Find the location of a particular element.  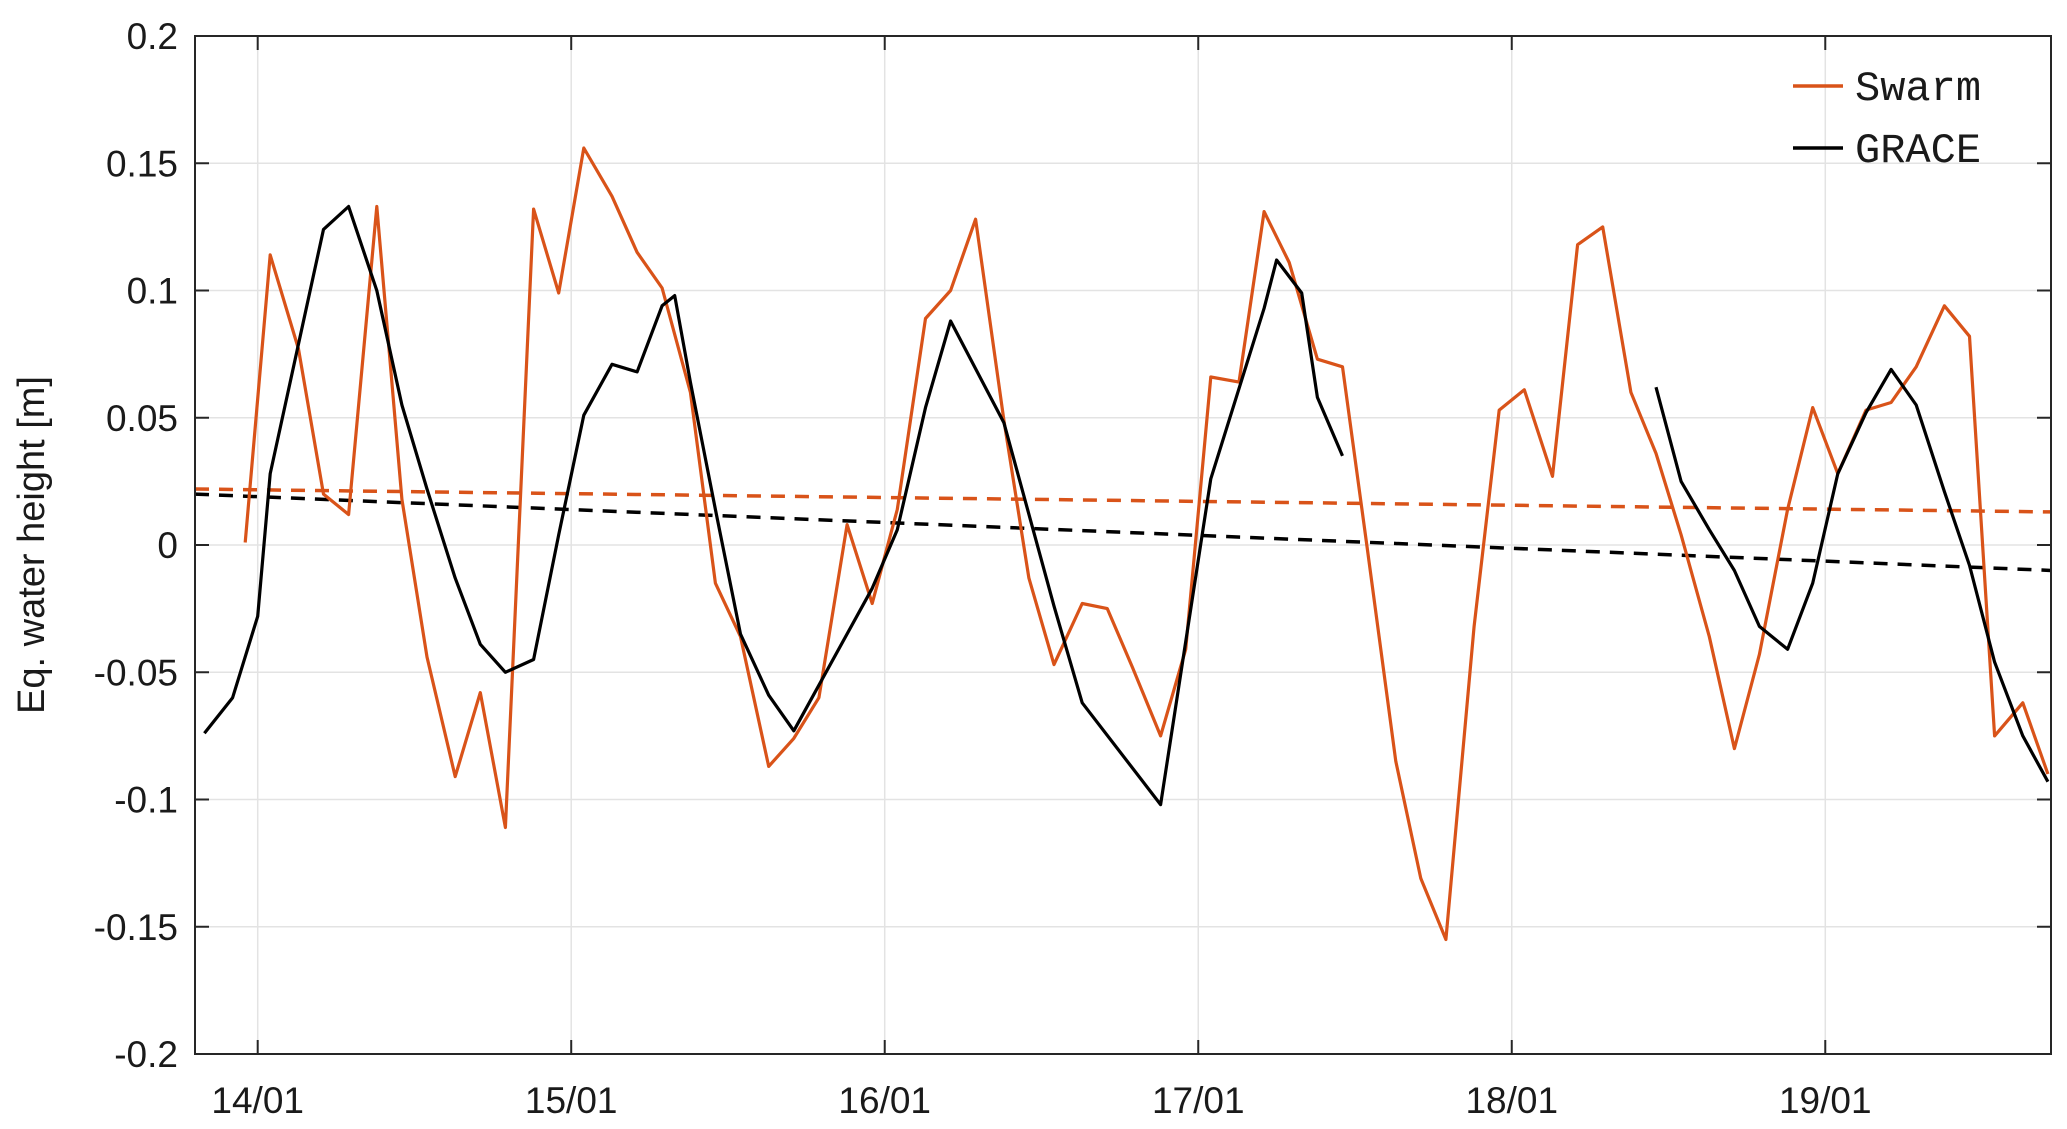

trend-lines is located at coordinates (1123, 530).